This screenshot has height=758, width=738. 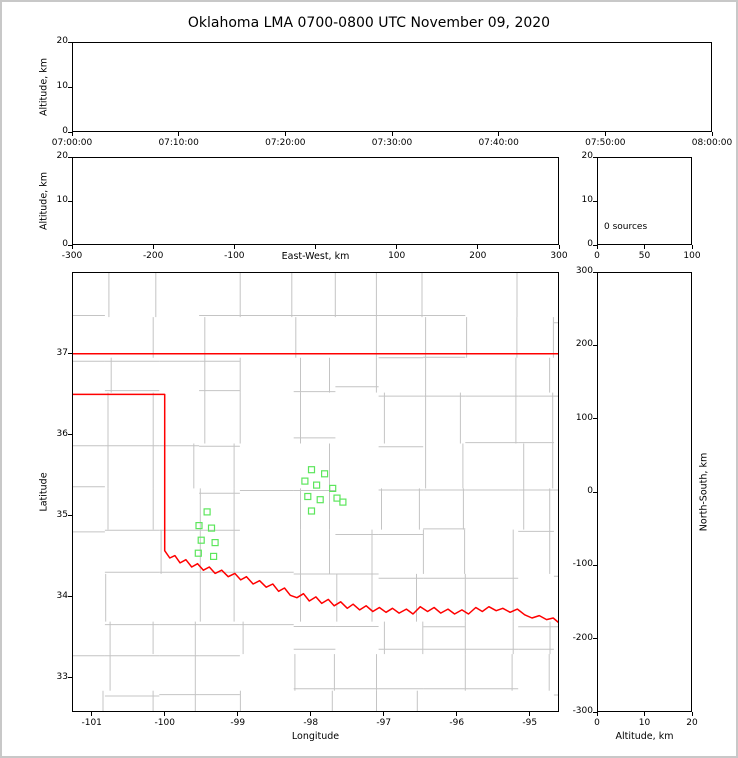 What do you see at coordinates (530, 723) in the screenshot?
I see `x-tick-label: -95` at bounding box center [530, 723].